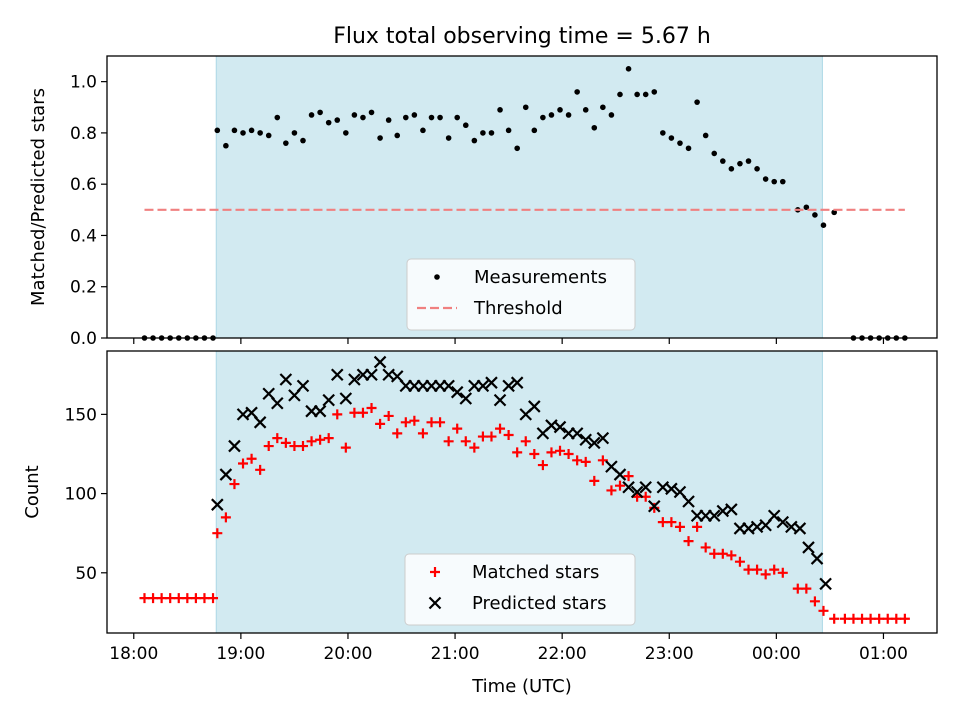 The width and height of the screenshot is (960, 720). Describe the element at coordinates (83, 185) in the screenshot. I see `y-tick-label: 0.6` at that location.